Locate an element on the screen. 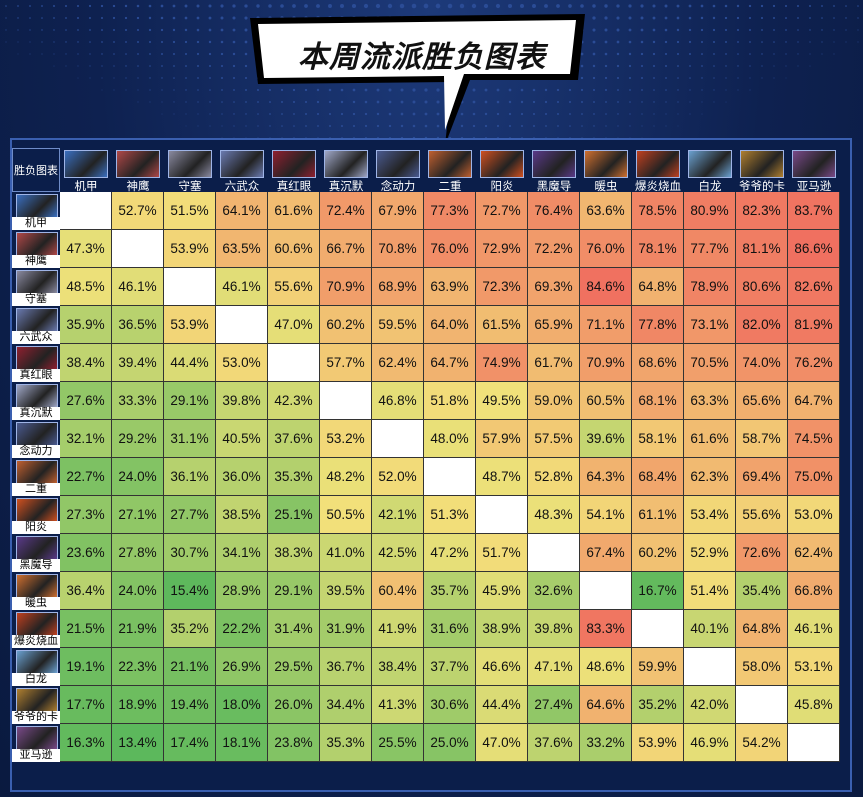 The width and height of the screenshot is (863, 797). heatmap-cell: 59.9% is located at coordinates (658, 667).